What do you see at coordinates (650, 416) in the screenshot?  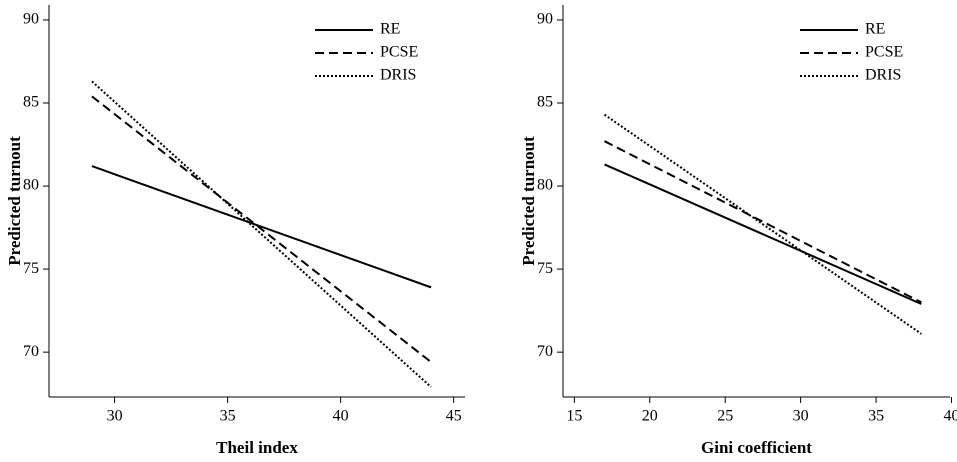 I see `x-tick-label: 20` at bounding box center [650, 416].